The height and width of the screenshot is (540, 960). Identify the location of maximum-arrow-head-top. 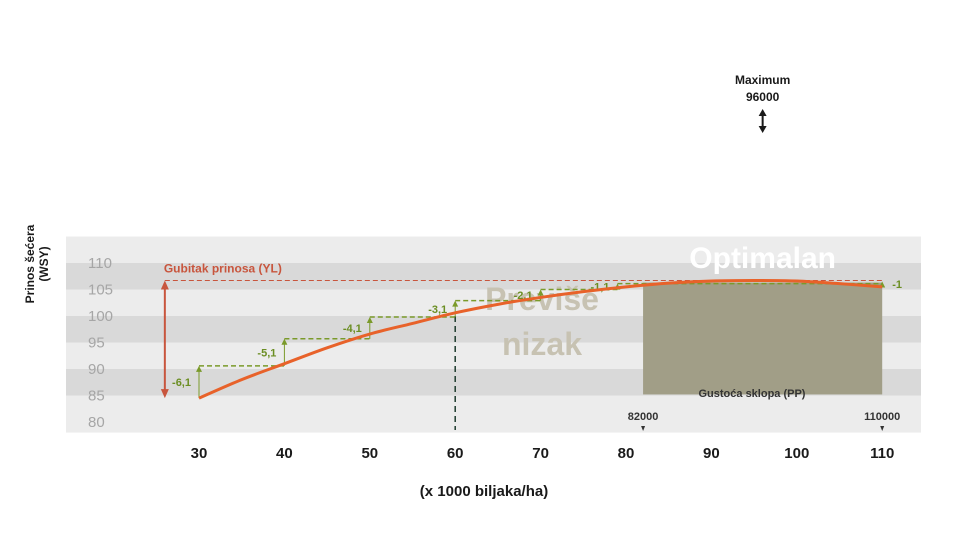
(762, 112).